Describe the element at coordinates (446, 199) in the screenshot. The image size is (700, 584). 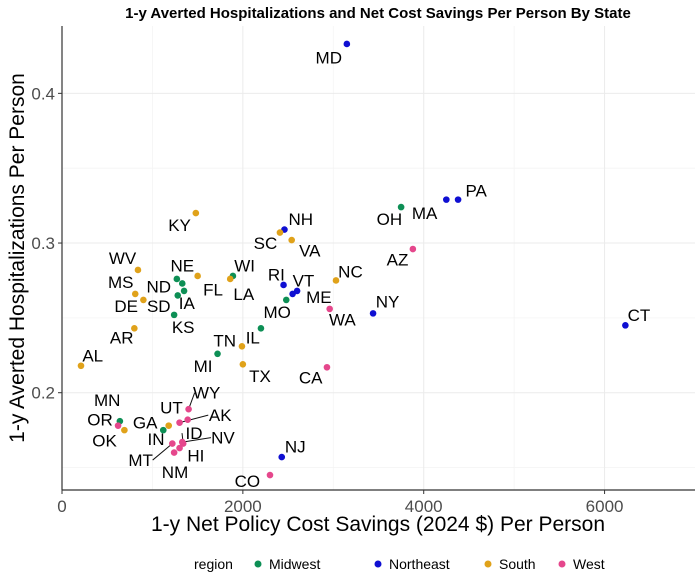
I see `point-ma` at that location.